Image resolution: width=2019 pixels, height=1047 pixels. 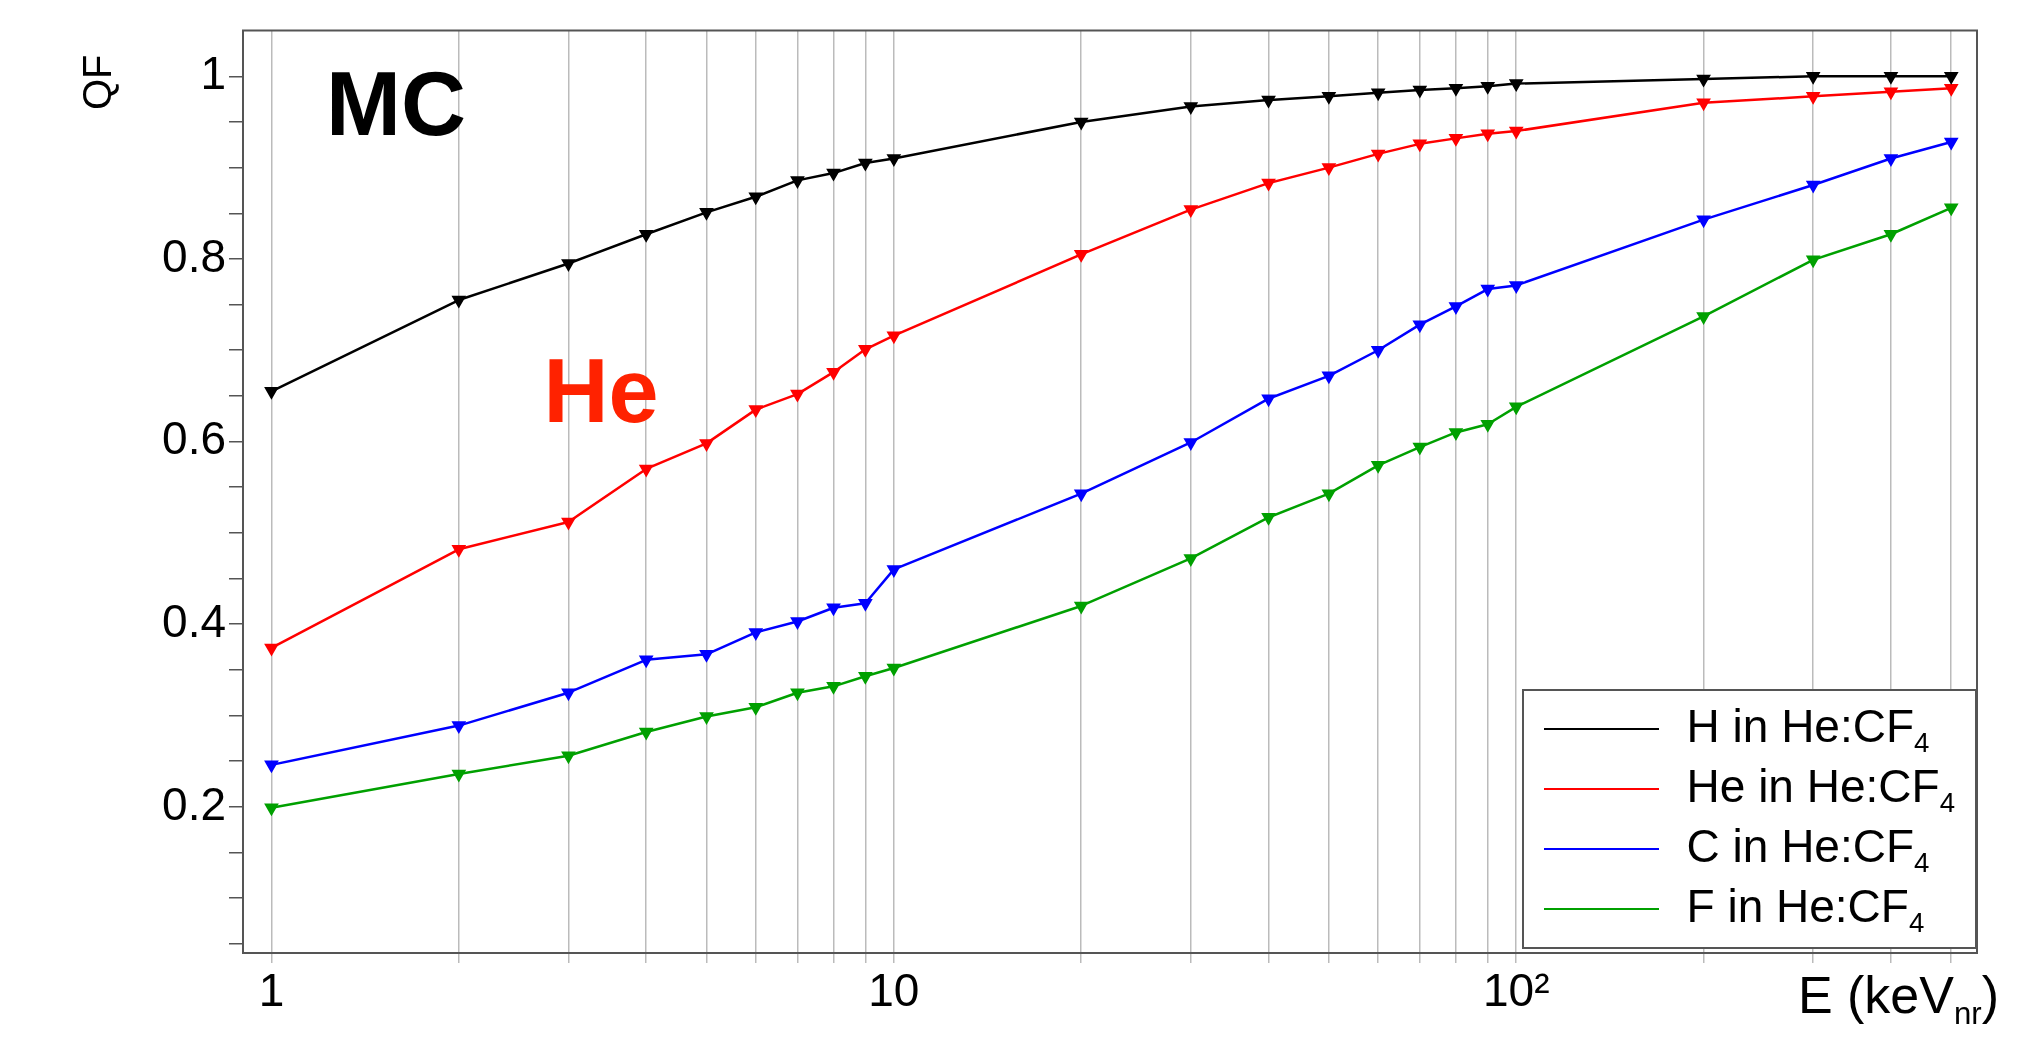 I want to click on y-tick-label: 0.4, so click(x=194, y=620).